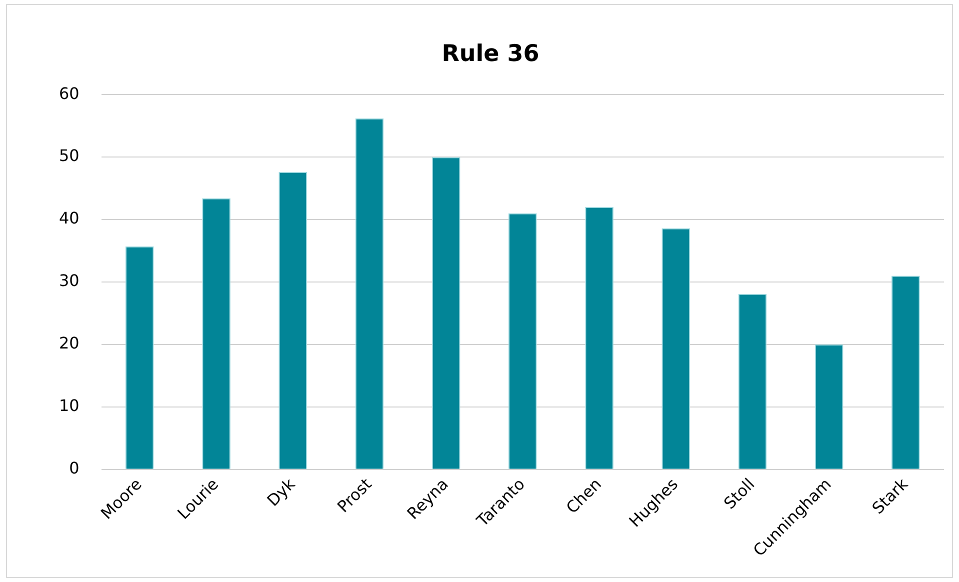  What do you see at coordinates (74, 468) in the screenshot?
I see `y-tick-label: 0` at bounding box center [74, 468].